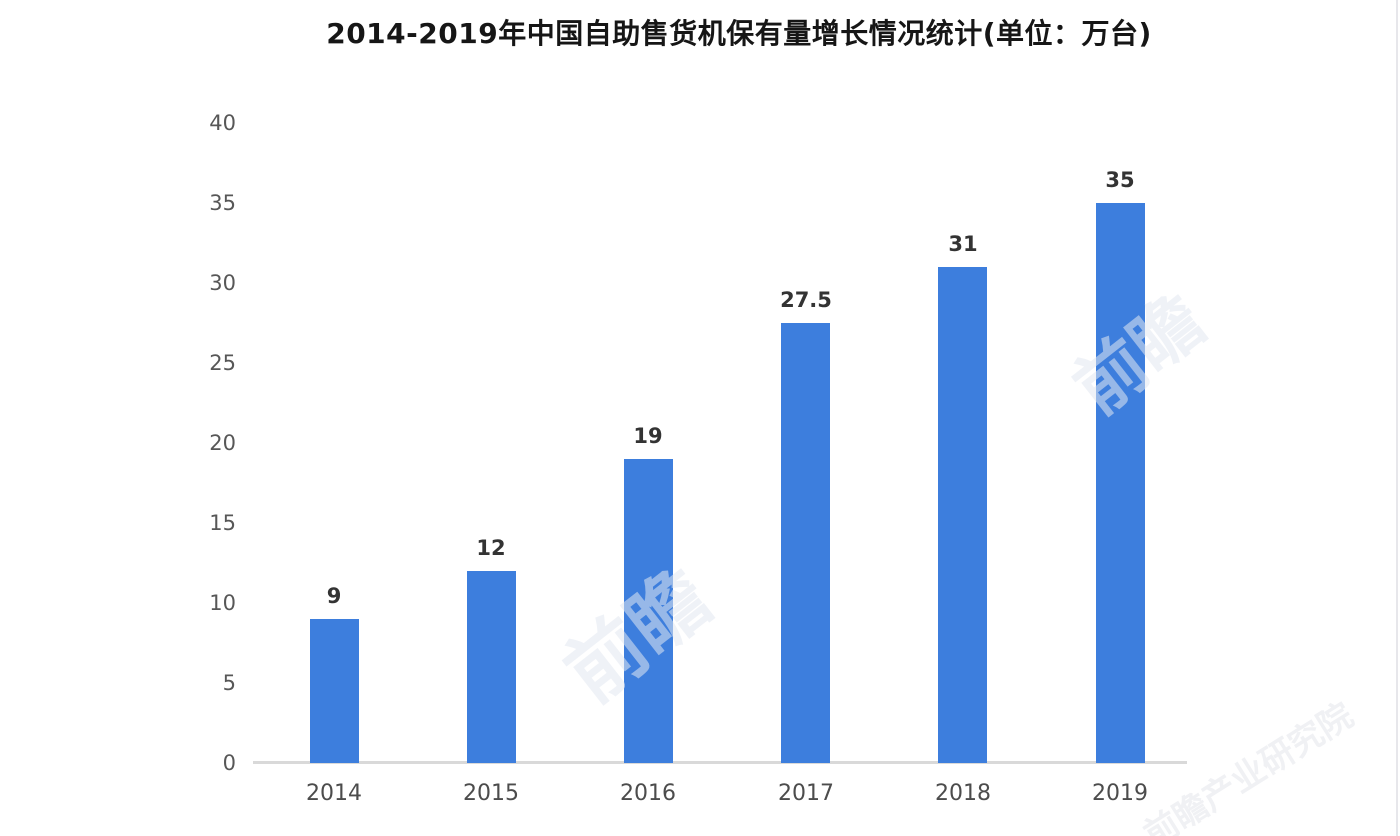  I want to click on value-label-2019: 35, so click(1120, 180).